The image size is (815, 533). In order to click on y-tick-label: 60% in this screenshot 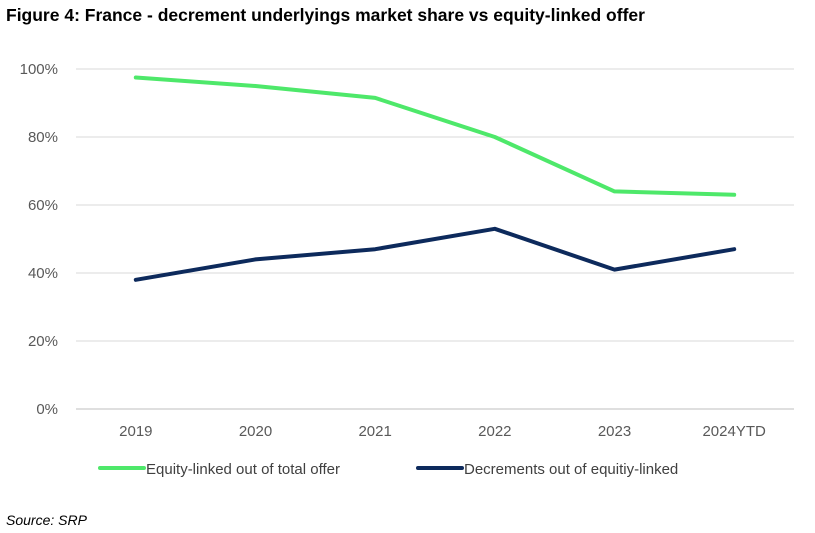, I will do `click(43, 205)`.